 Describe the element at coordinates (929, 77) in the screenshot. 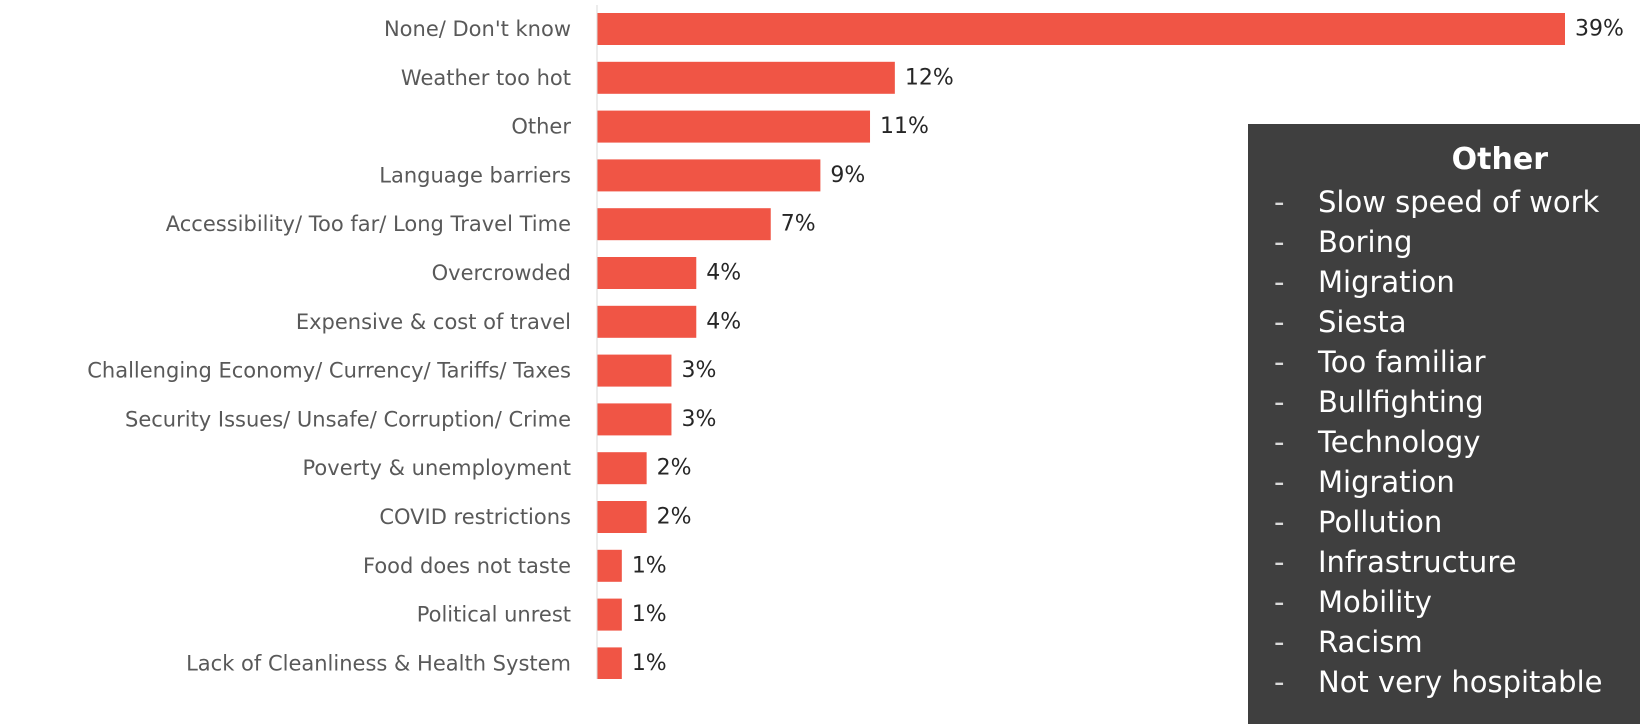

I see `value-label: 12%` at that location.